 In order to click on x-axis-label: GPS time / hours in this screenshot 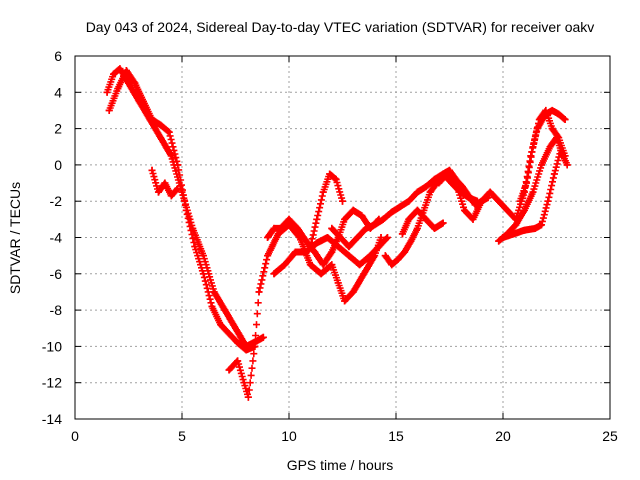, I will do `click(340, 465)`.